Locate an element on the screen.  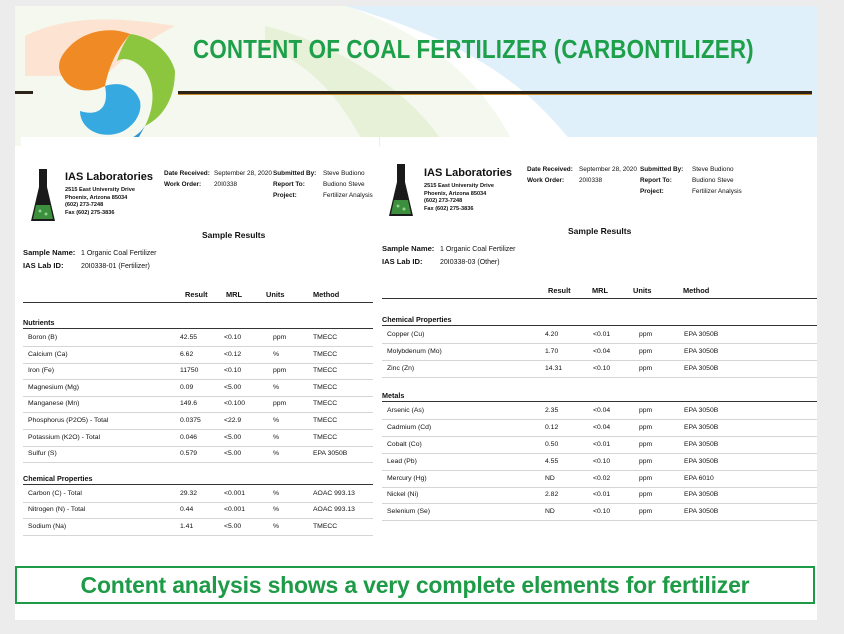
table-row: Potassium (K2O) - Total 0.046 <5.00% TMECC is located at coordinates (198, 438).